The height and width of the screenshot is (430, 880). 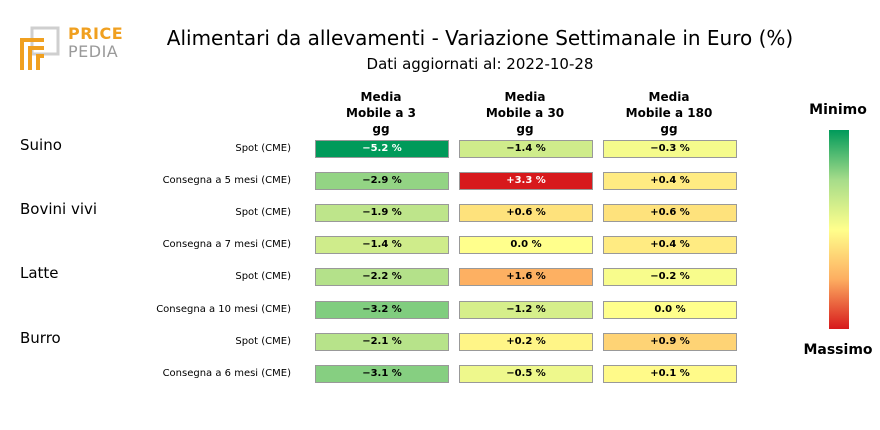 What do you see at coordinates (839, 229) in the screenshot?
I see `color-scale-bar` at bounding box center [839, 229].